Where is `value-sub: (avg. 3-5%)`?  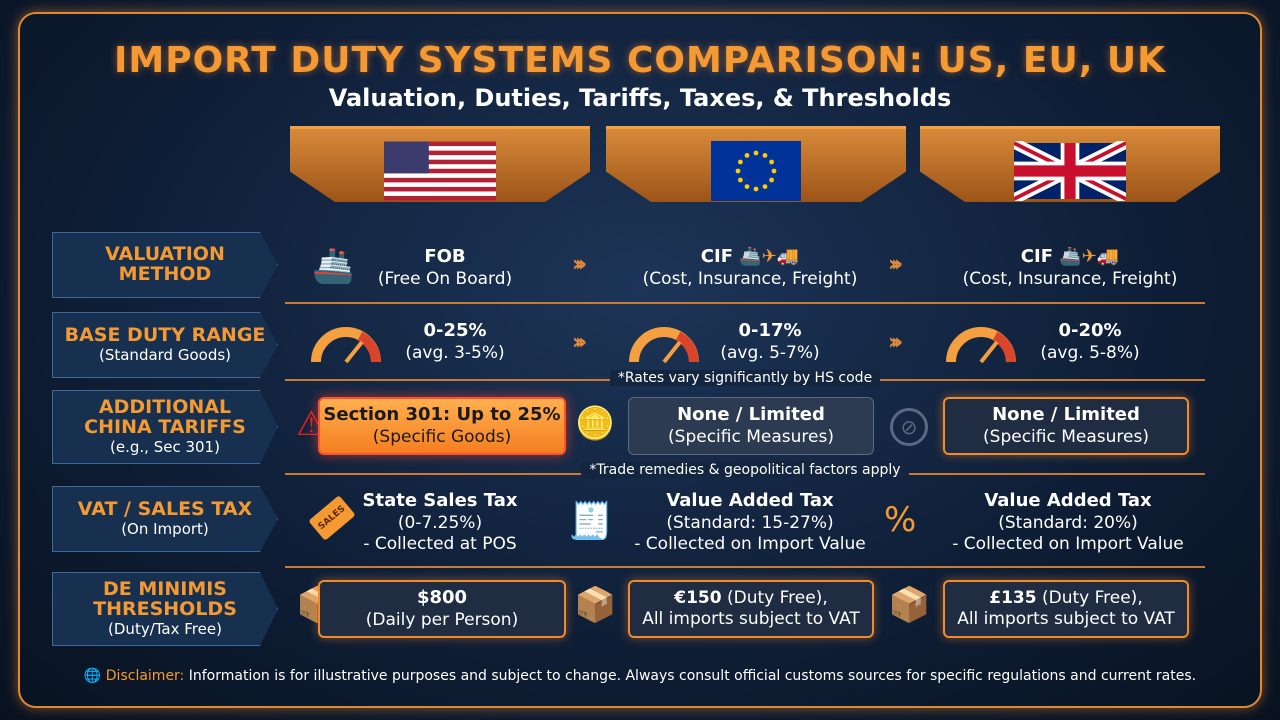 value-sub: (avg. 3-5%) is located at coordinates (455, 352).